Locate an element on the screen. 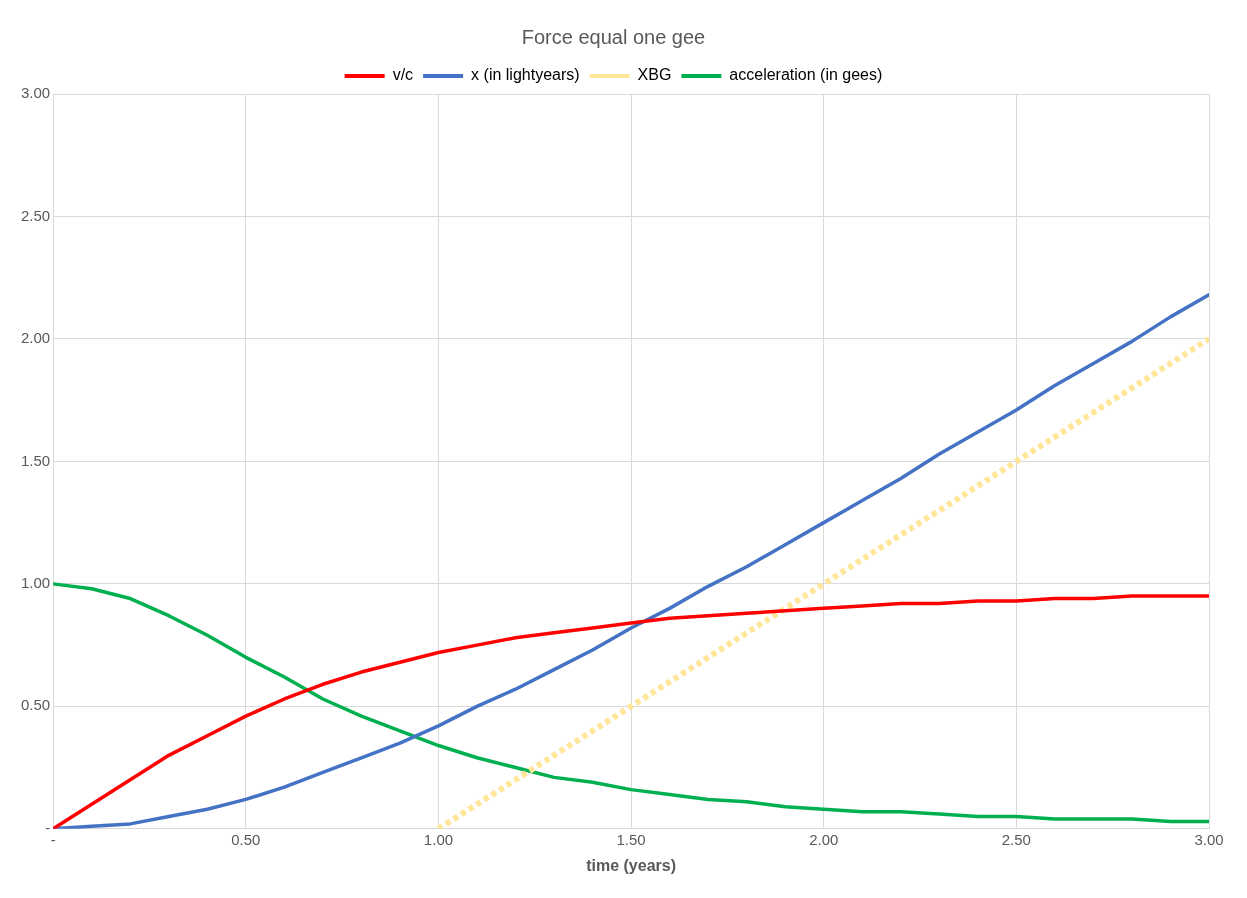  x-axis-title: time (years) is located at coordinates (631, 865).